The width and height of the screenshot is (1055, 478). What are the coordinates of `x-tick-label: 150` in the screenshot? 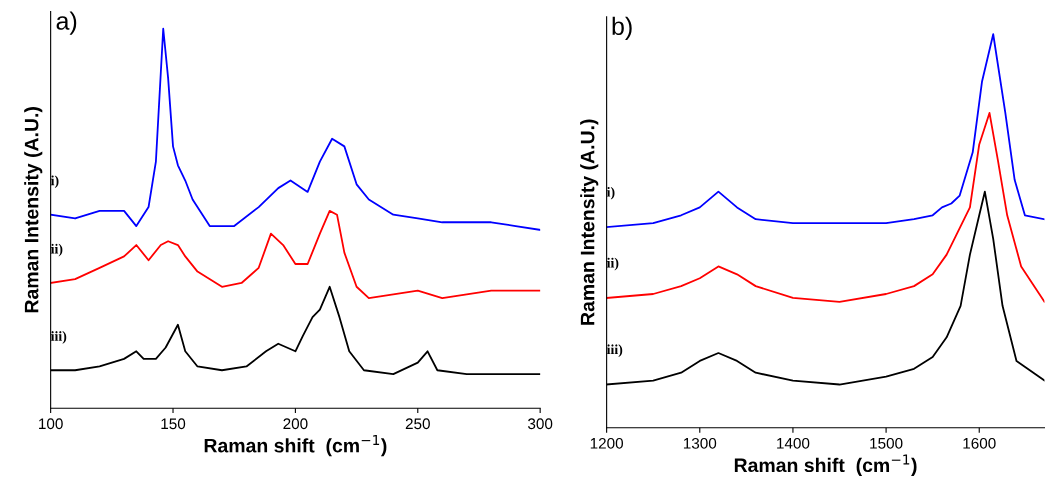 It's located at (173, 424).